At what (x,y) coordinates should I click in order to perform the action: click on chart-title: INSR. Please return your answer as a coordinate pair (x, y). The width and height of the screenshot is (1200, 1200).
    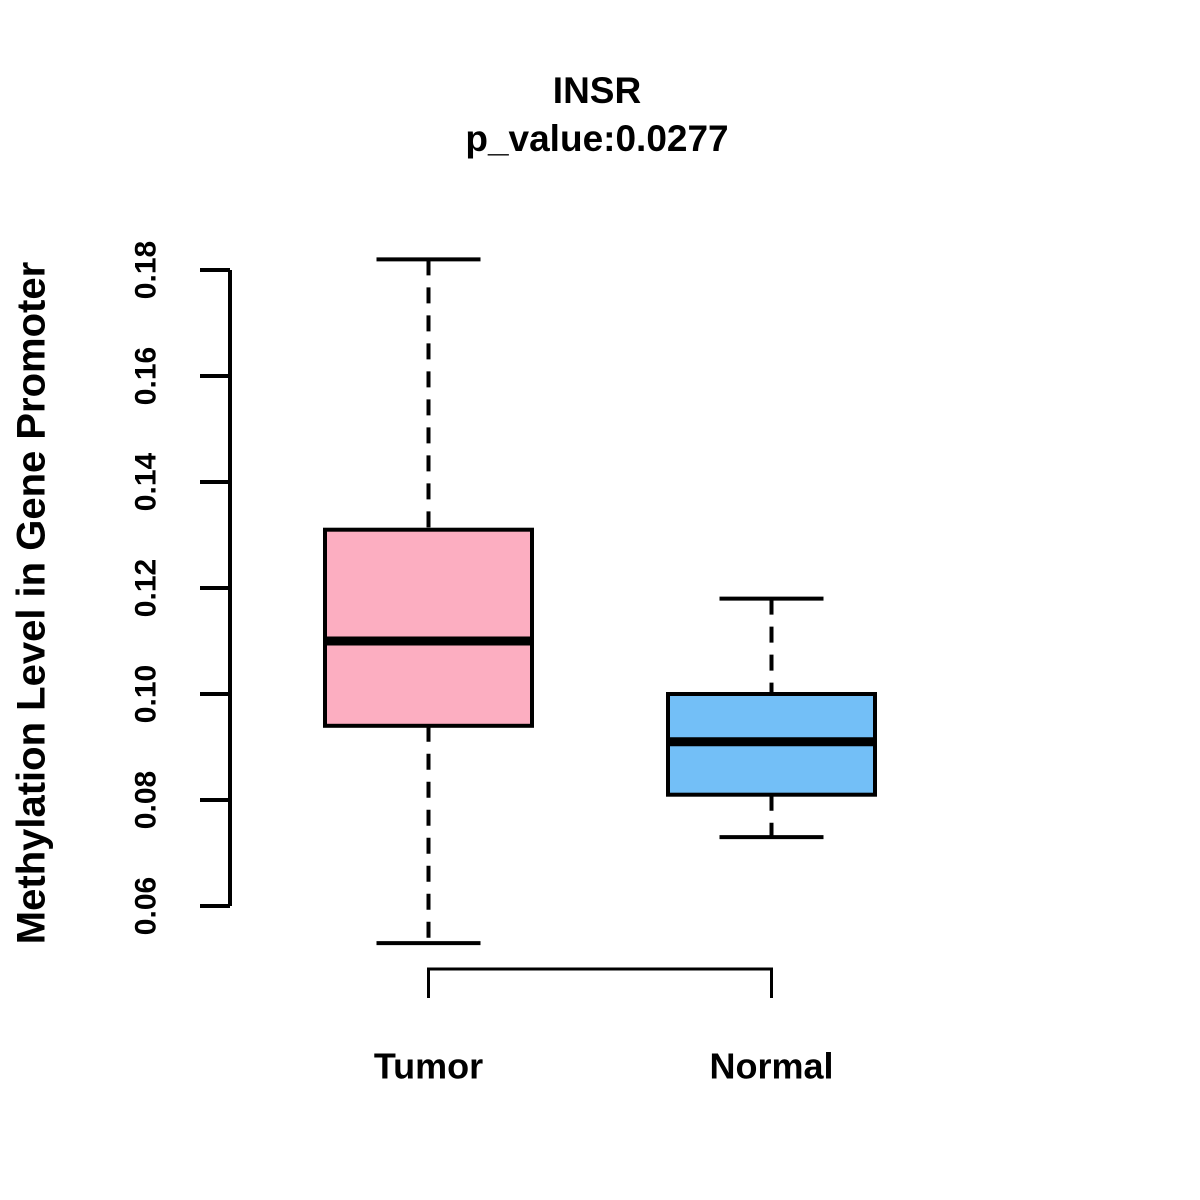
    Looking at the image, I should click on (597, 90).